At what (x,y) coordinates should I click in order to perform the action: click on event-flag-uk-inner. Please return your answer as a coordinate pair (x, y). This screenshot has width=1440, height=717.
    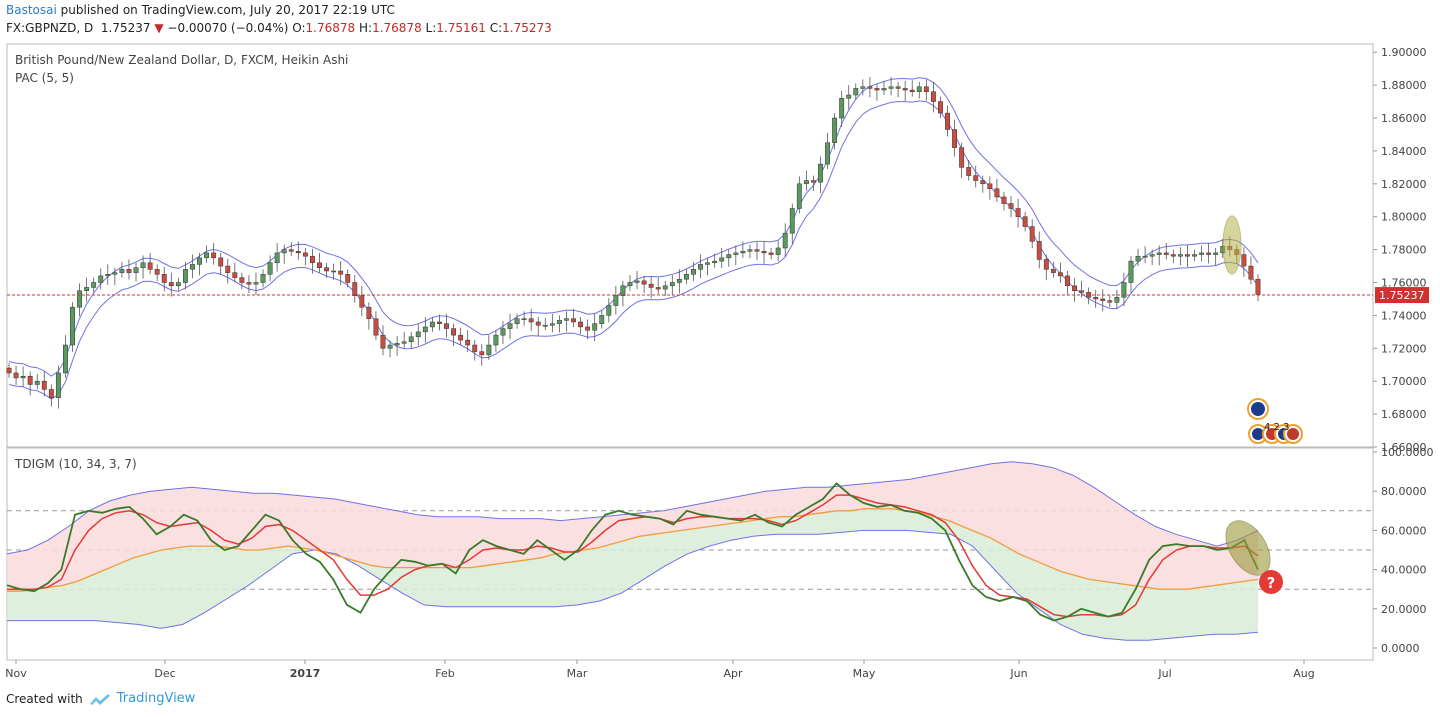
    Looking at the image, I should click on (1293, 434).